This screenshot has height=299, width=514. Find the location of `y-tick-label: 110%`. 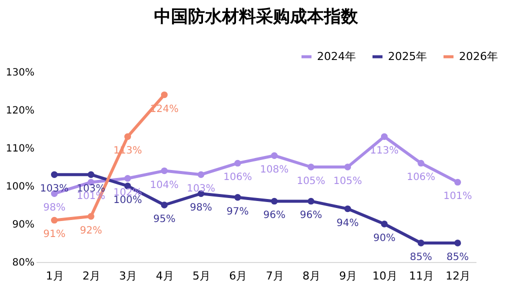

y-tick-label: 110% is located at coordinates (20, 149).